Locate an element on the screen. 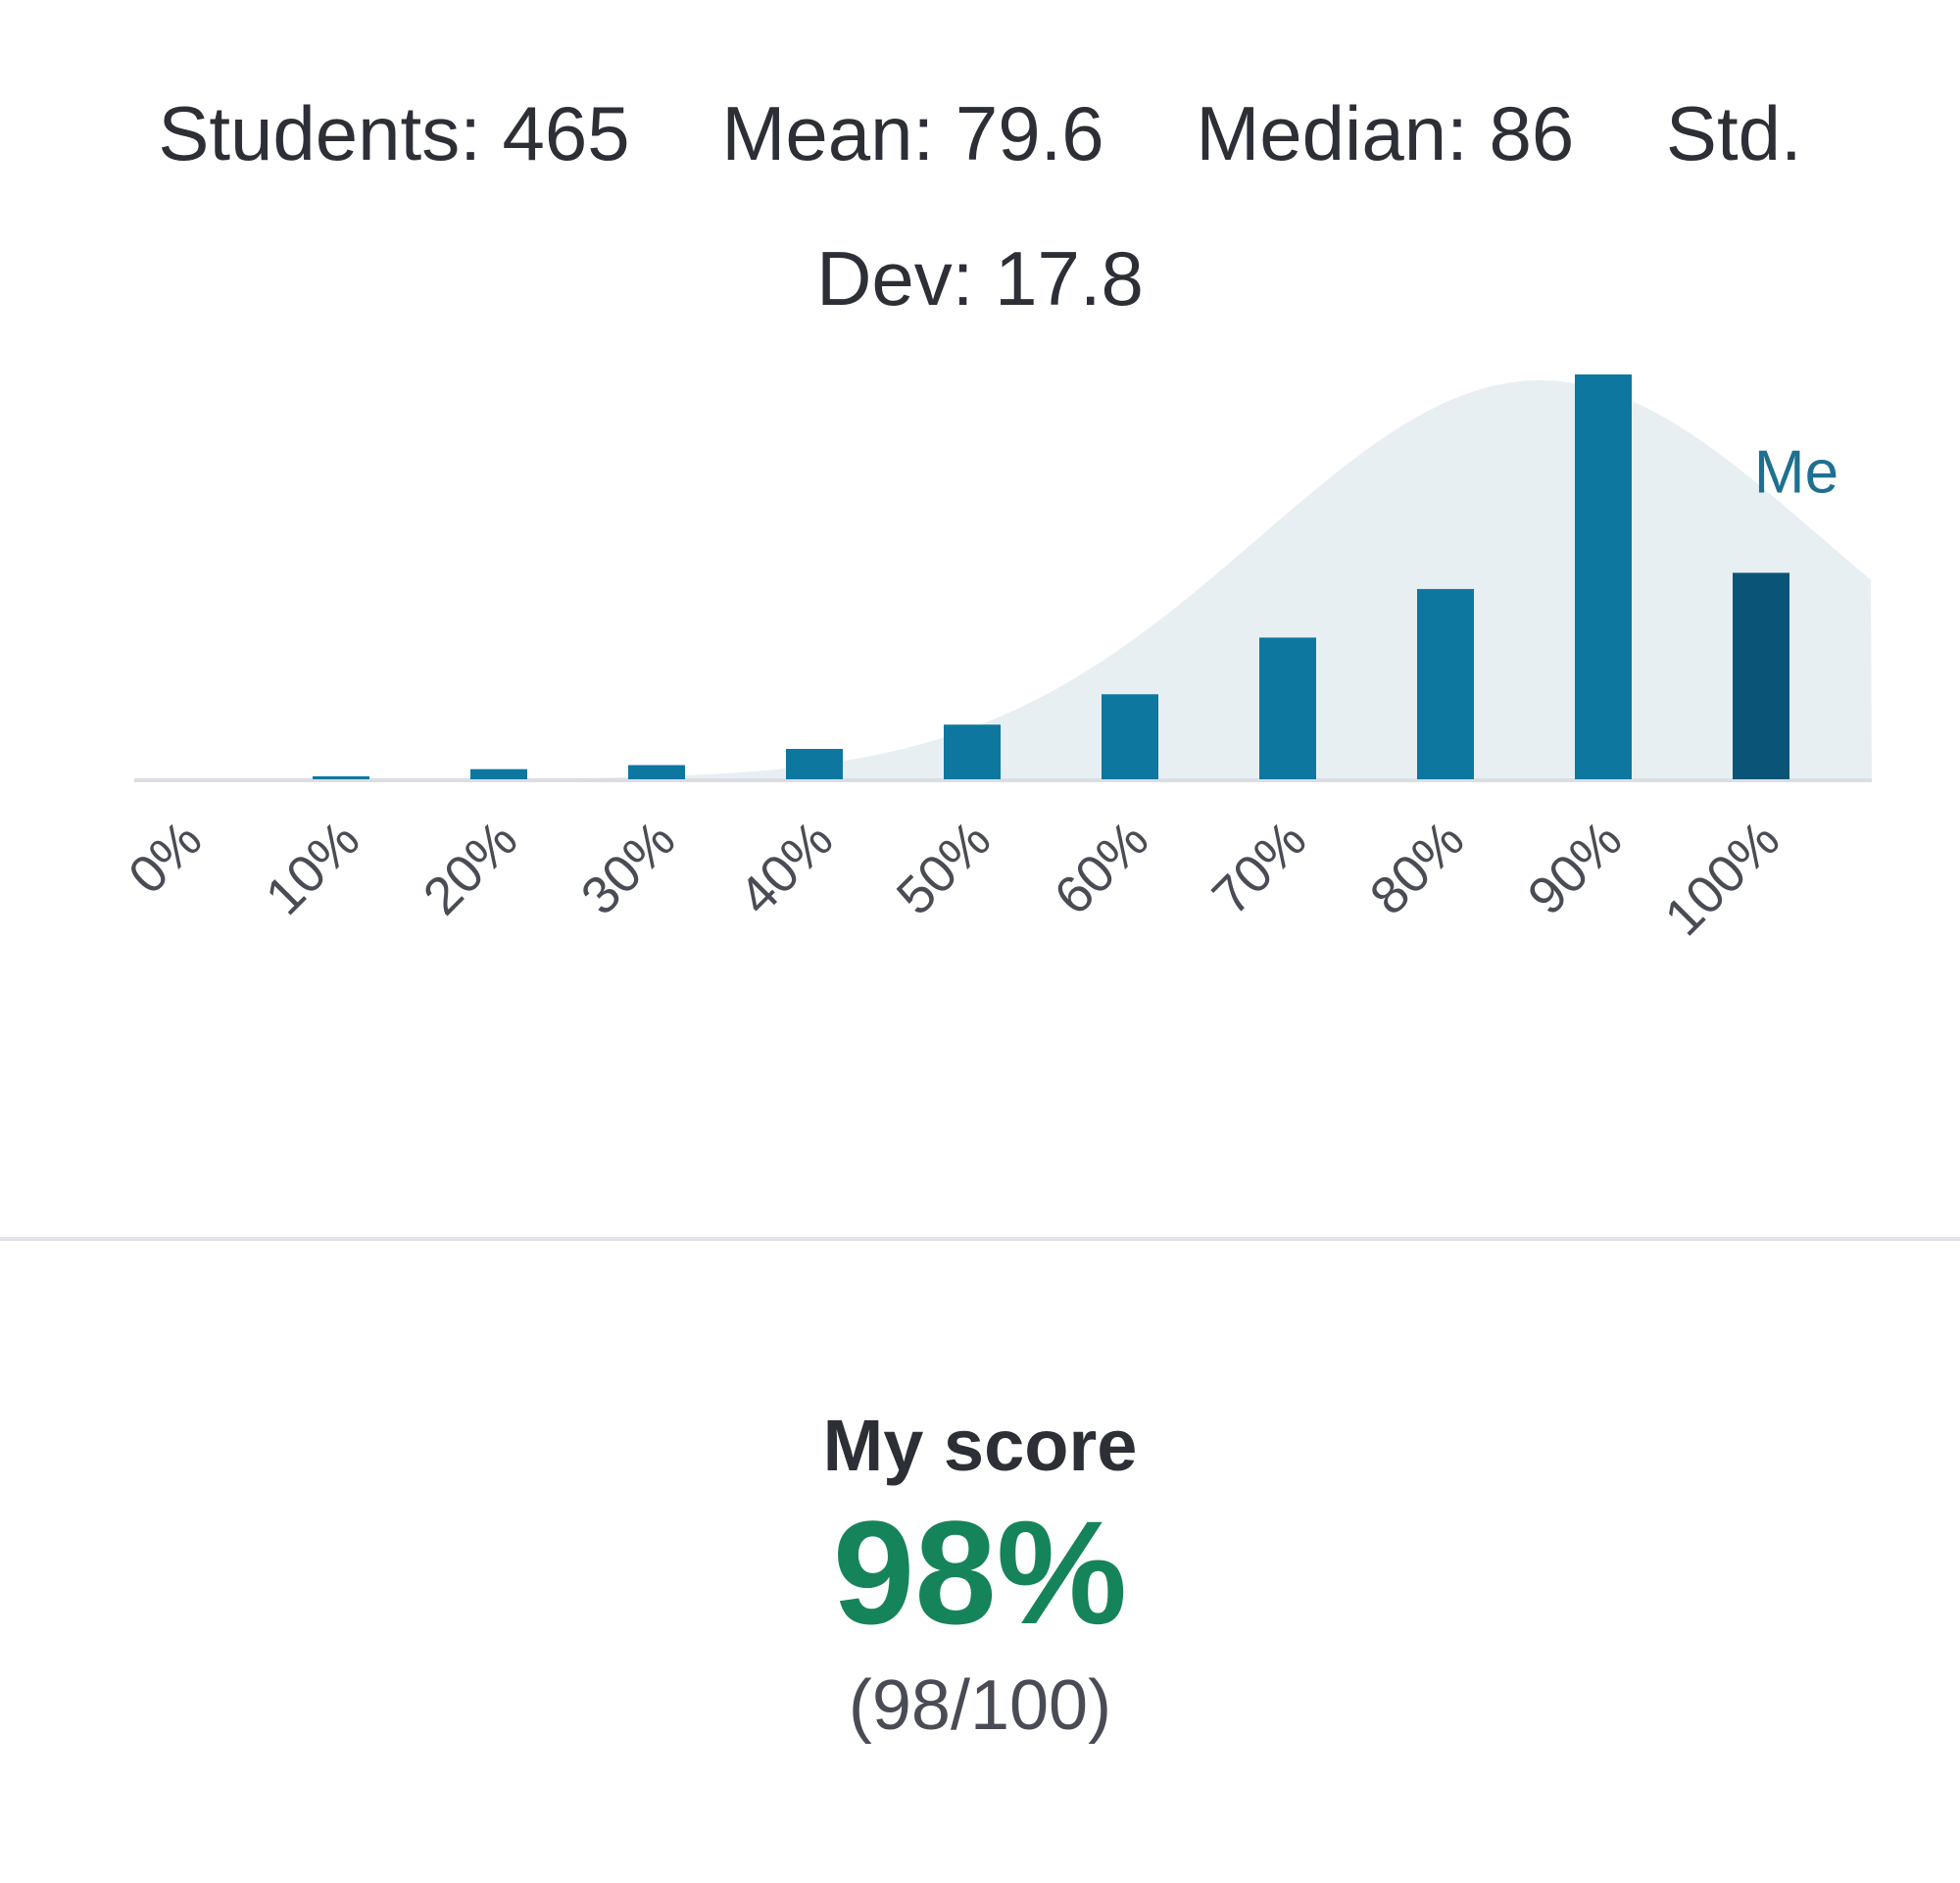 This screenshot has height=1883, width=1960. section-divider is located at coordinates (980, 1239).